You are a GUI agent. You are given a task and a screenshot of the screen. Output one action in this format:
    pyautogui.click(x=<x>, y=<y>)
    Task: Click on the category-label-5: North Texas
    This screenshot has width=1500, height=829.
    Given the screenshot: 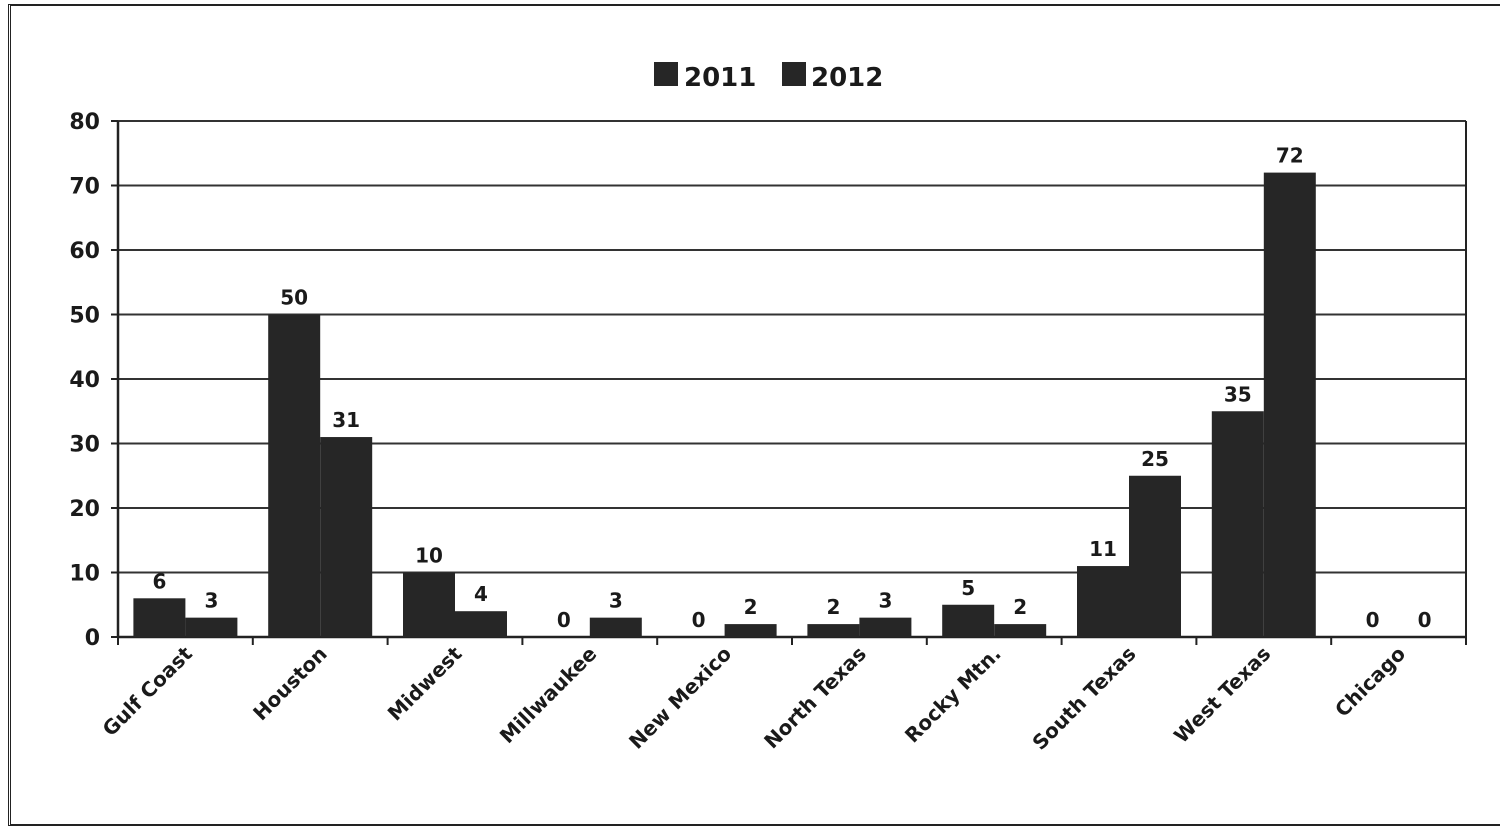 What is the action you would take?
    pyautogui.click(x=815, y=698)
    